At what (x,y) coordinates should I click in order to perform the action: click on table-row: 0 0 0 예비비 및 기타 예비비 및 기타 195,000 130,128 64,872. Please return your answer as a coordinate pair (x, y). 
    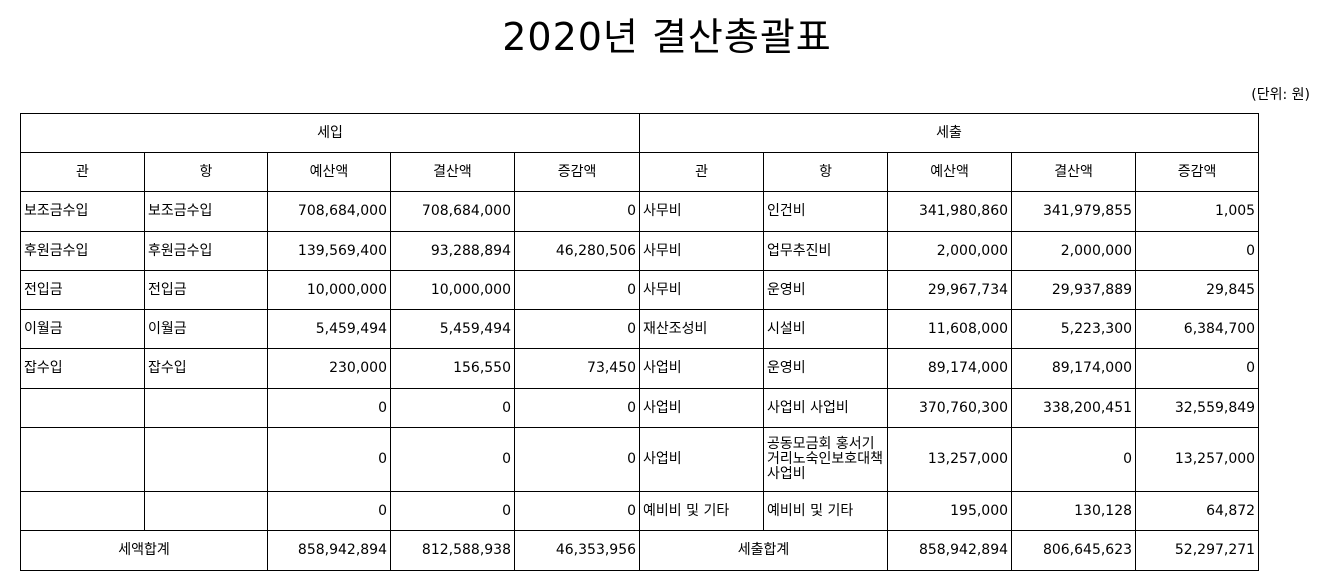
    Looking at the image, I should click on (640, 511).